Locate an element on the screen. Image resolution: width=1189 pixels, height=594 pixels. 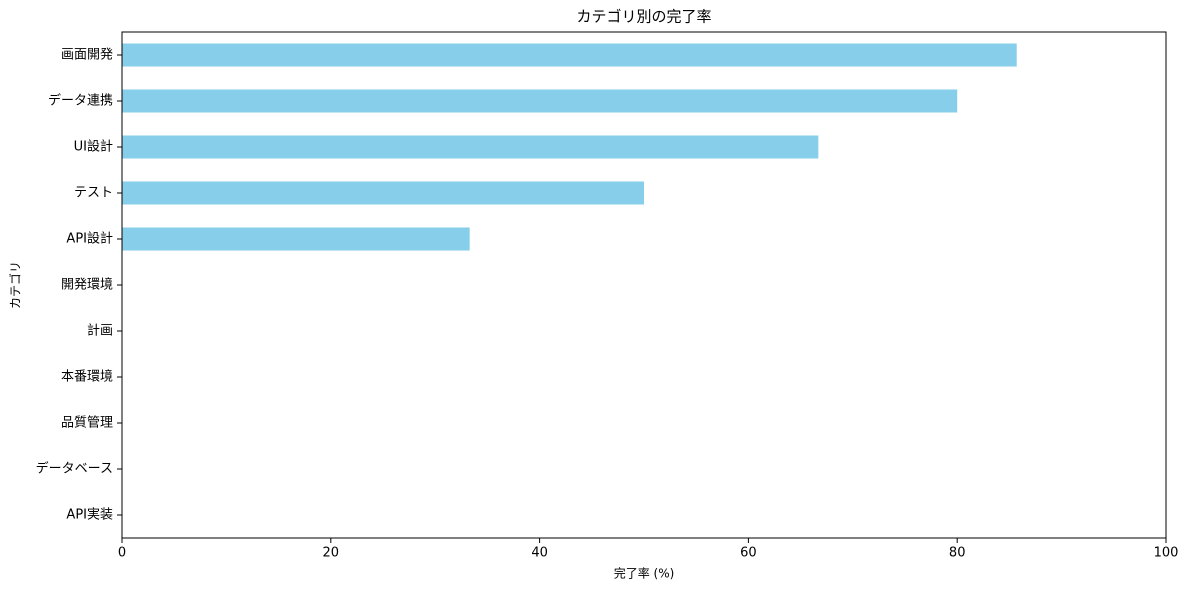
y-tick-label: UI設計 is located at coordinates (93, 147).